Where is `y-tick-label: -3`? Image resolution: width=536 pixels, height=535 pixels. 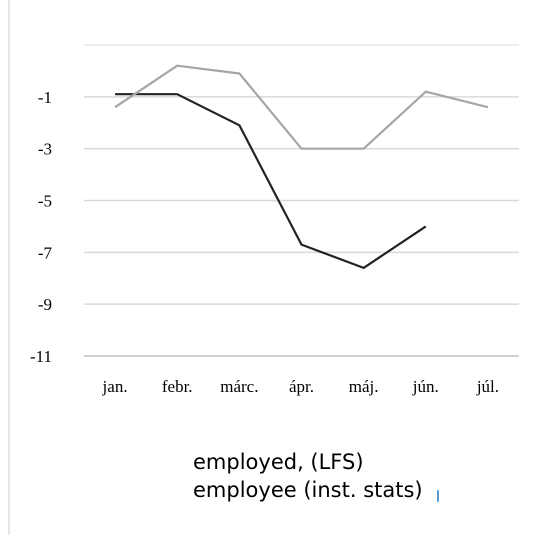
y-tick-label: -3 is located at coordinates (45, 149).